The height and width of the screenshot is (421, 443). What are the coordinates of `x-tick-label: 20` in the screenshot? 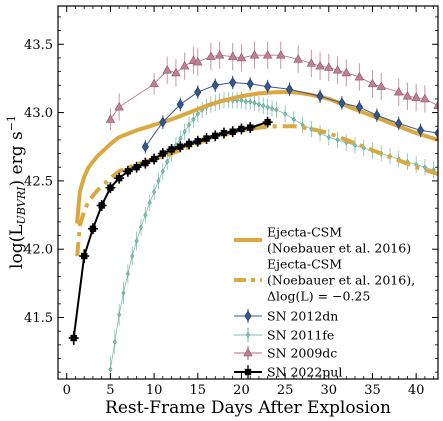 It's located at (241, 390).